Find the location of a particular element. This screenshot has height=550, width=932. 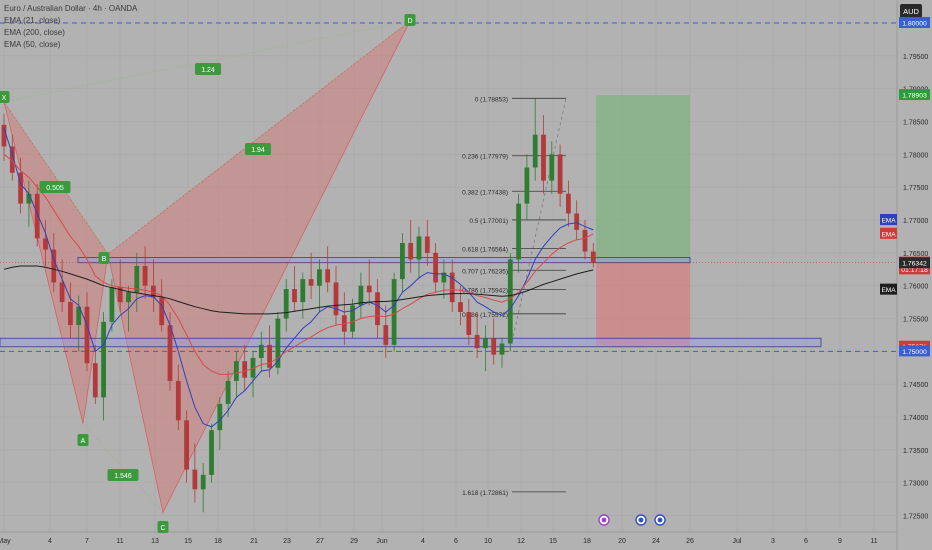

price-tag-label: 1.75000 is located at coordinates (914, 352).